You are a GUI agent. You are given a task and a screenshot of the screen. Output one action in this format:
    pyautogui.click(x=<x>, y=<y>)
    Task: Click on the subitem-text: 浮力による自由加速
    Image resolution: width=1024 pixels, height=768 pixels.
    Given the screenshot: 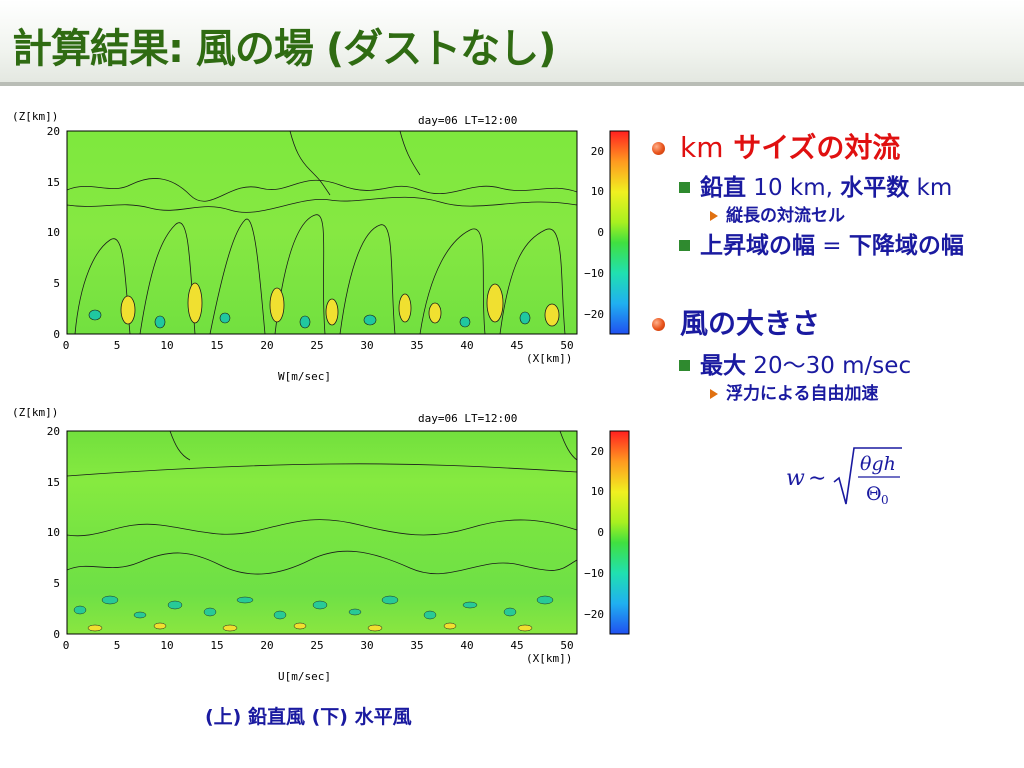 What is the action you would take?
    pyautogui.click(x=802, y=394)
    